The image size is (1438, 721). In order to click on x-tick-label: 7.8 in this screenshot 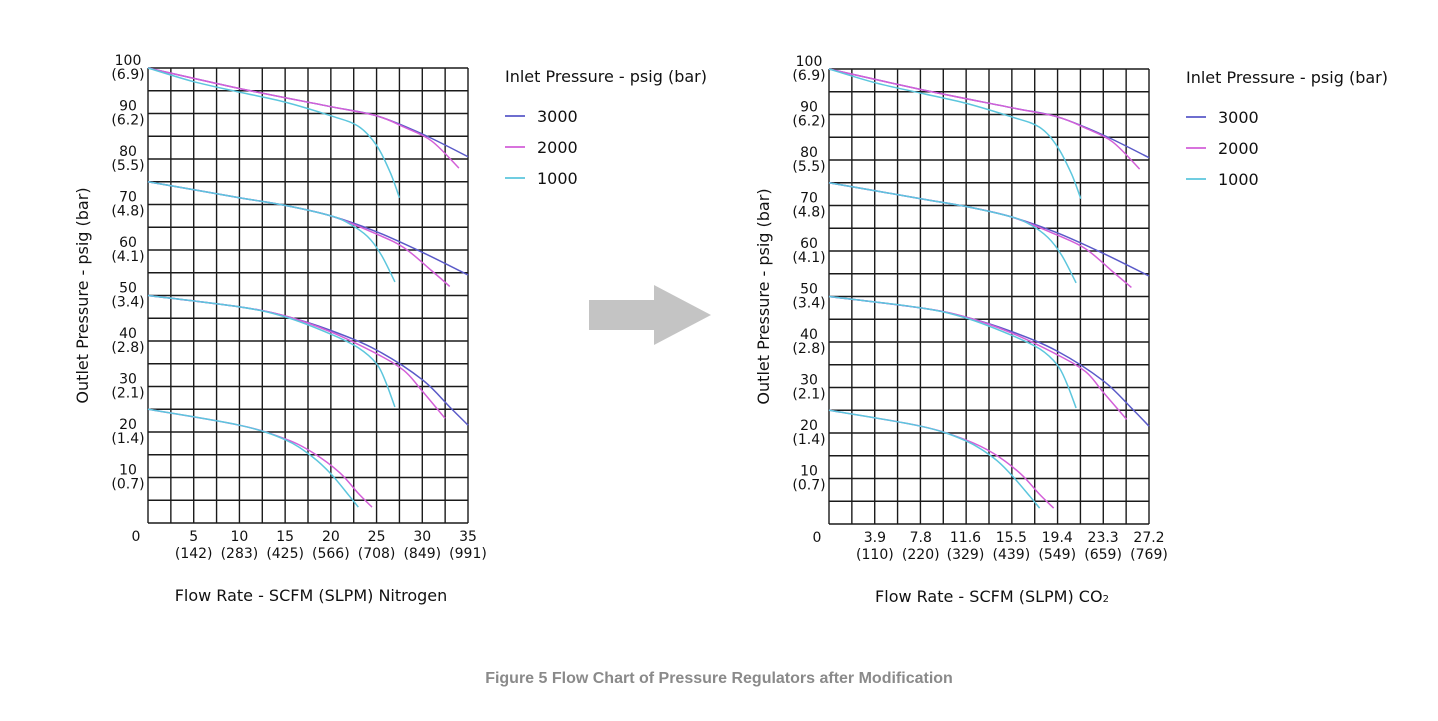, I will do `click(921, 538)`.